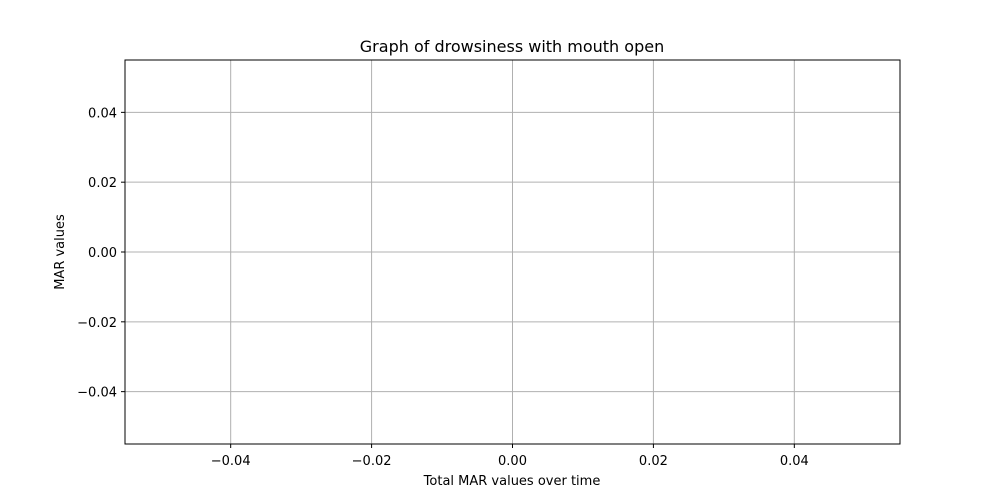 The width and height of the screenshot is (1000, 500). Describe the element at coordinates (653, 461) in the screenshot. I see `x-tick-label: 0.02` at that location.